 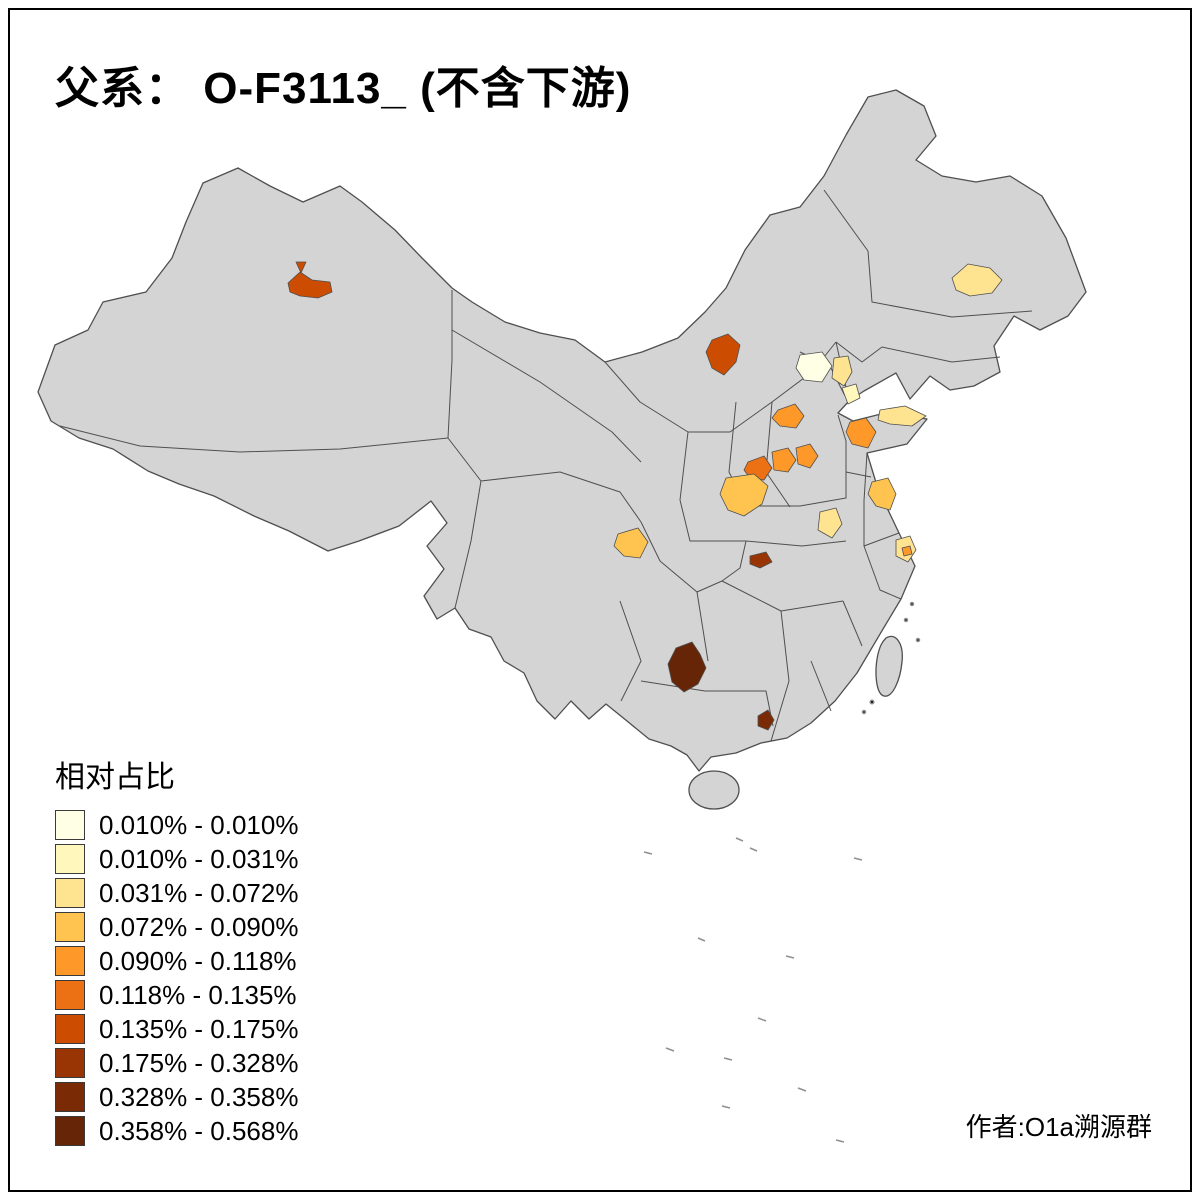 What do you see at coordinates (889, 666) in the screenshot?
I see `taiwan-island` at bounding box center [889, 666].